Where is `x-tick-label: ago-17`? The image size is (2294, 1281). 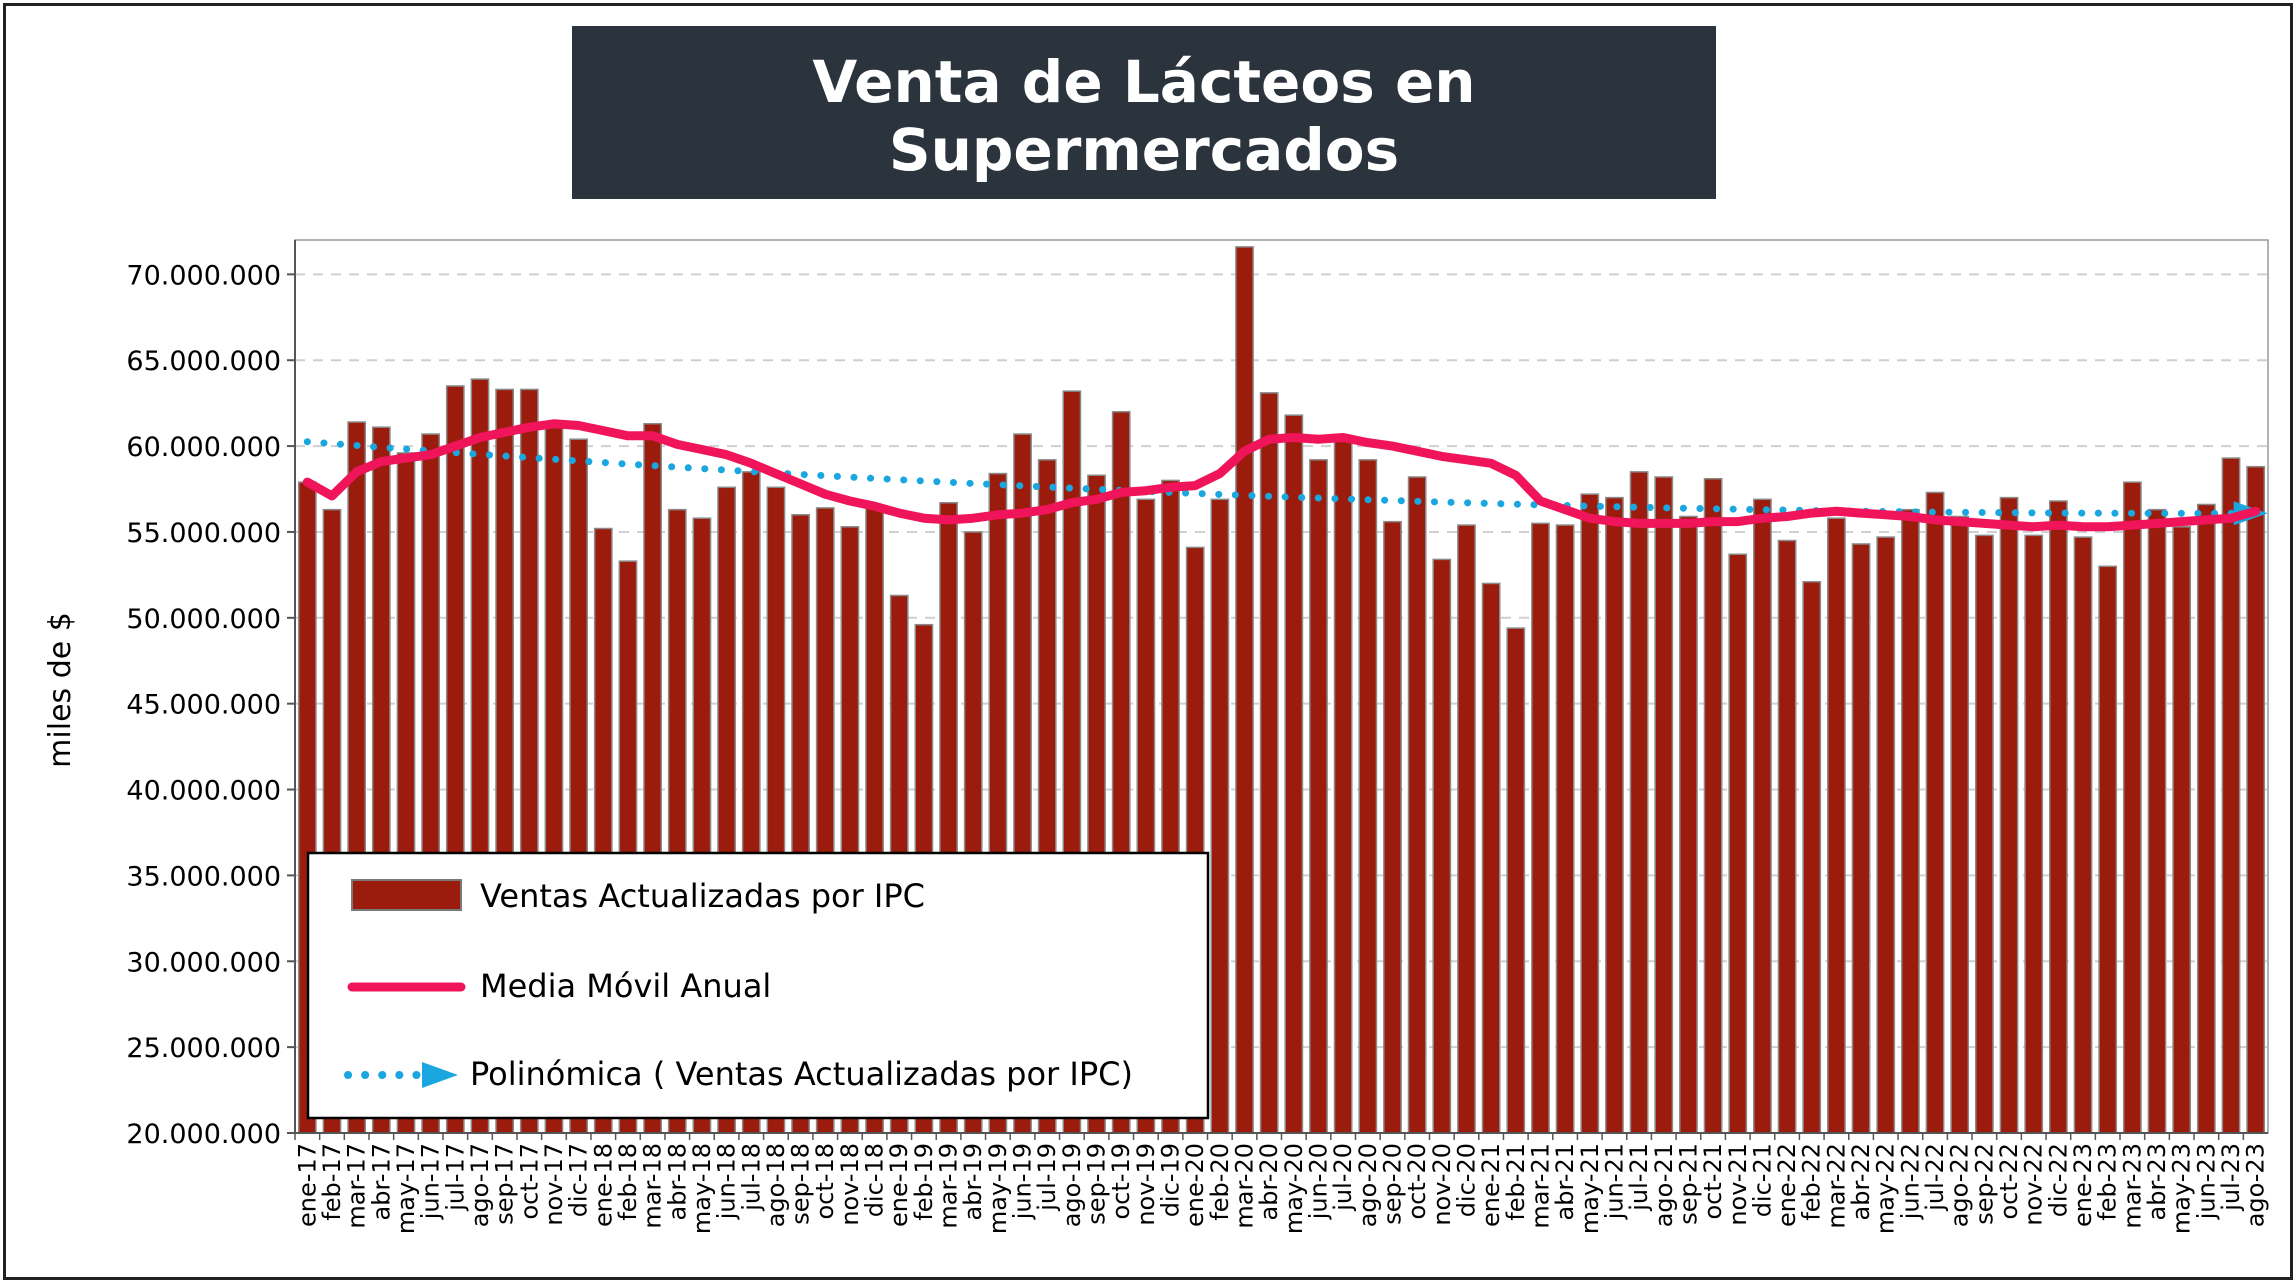 x-tick-label: ago-17 is located at coordinates (480, 1185).